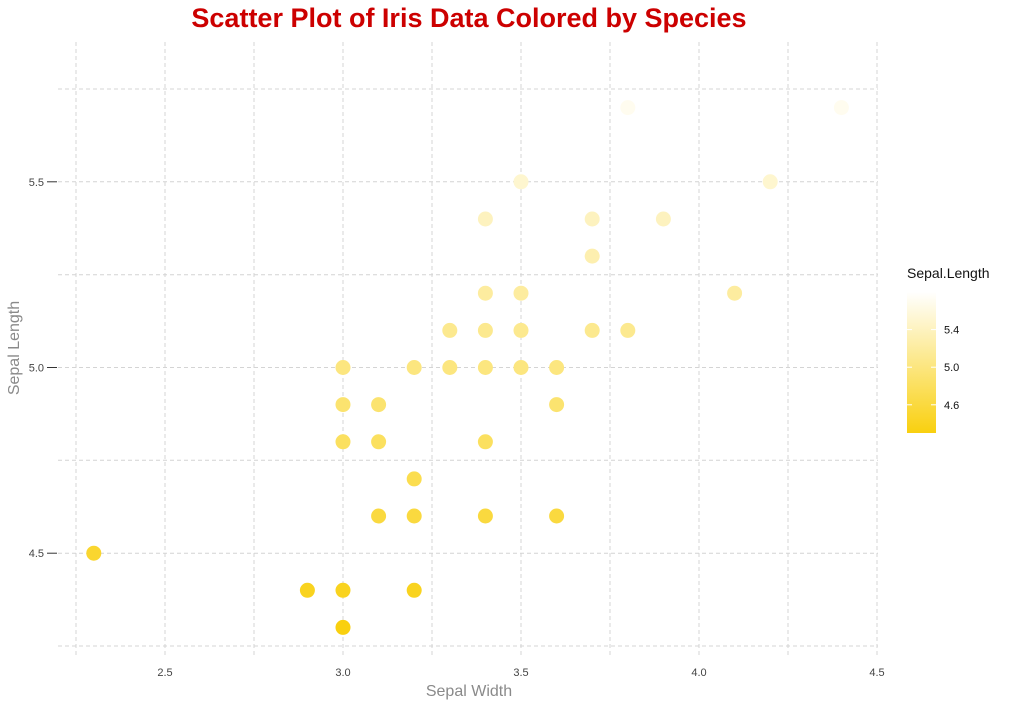  What do you see at coordinates (36, 369) in the screenshot?
I see `y-tick-label: 5.0` at bounding box center [36, 369].